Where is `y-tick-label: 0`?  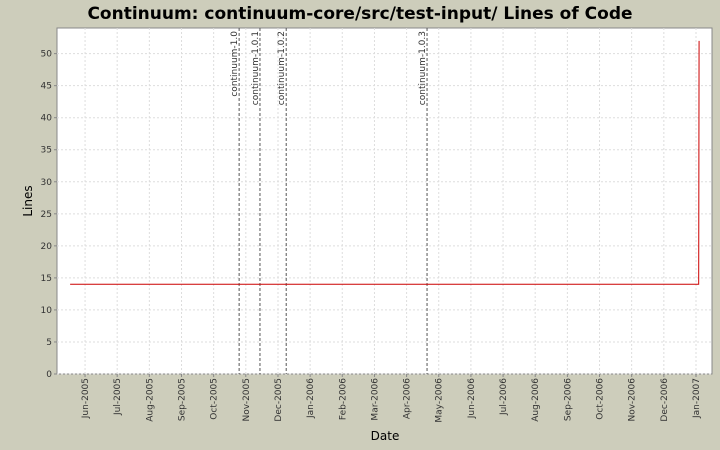 y-tick-label: 0 is located at coordinates (49, 375).